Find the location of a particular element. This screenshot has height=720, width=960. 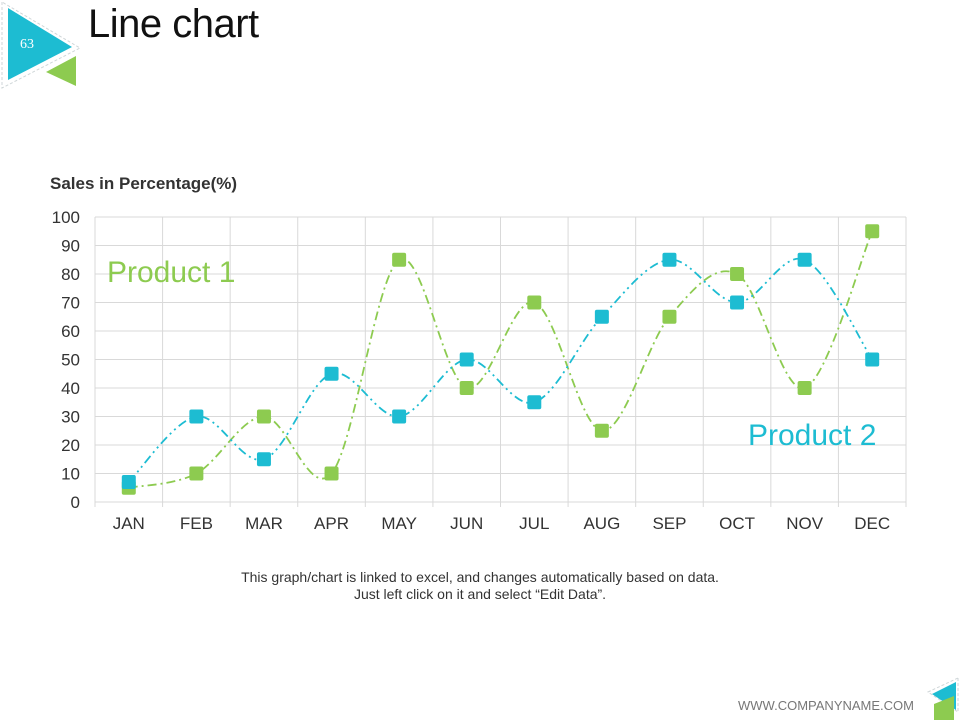

x-tick-label: MAY is located at coordinates (399, 523).